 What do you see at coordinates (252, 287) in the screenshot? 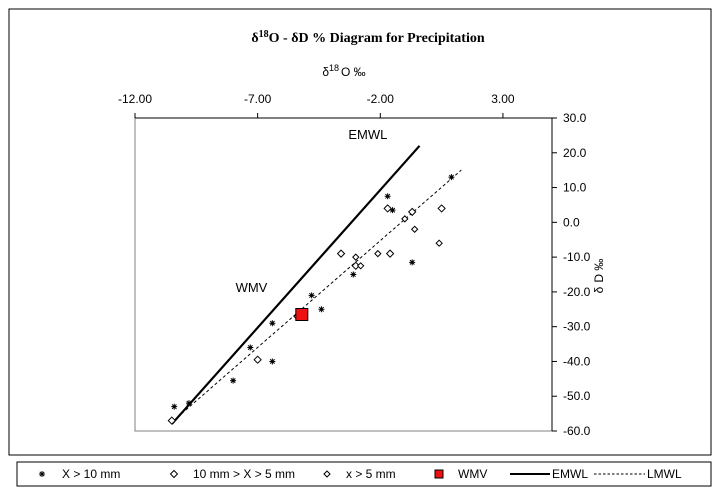
I see `annotation-wmv: WMV` at bounding box center [252, 287].